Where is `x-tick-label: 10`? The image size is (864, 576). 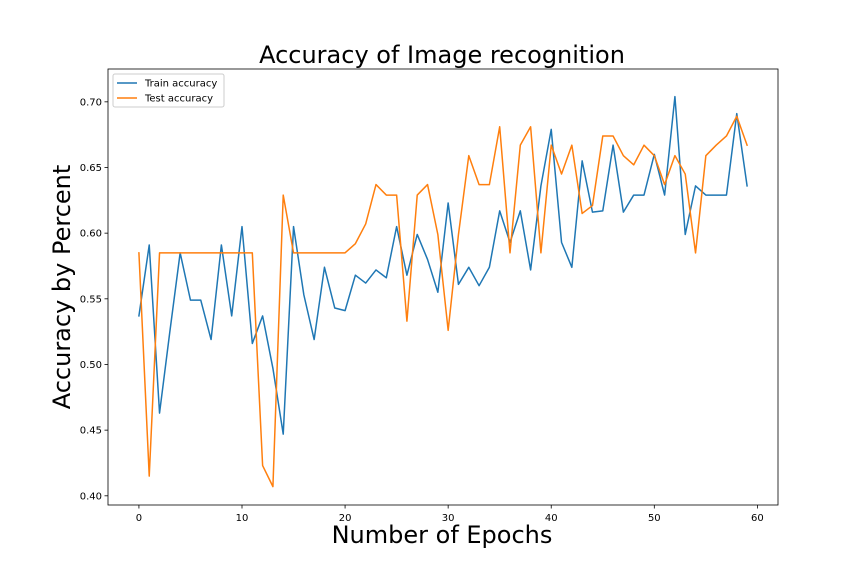
x-tick-label: 10 is located at coordinates (242, 518).